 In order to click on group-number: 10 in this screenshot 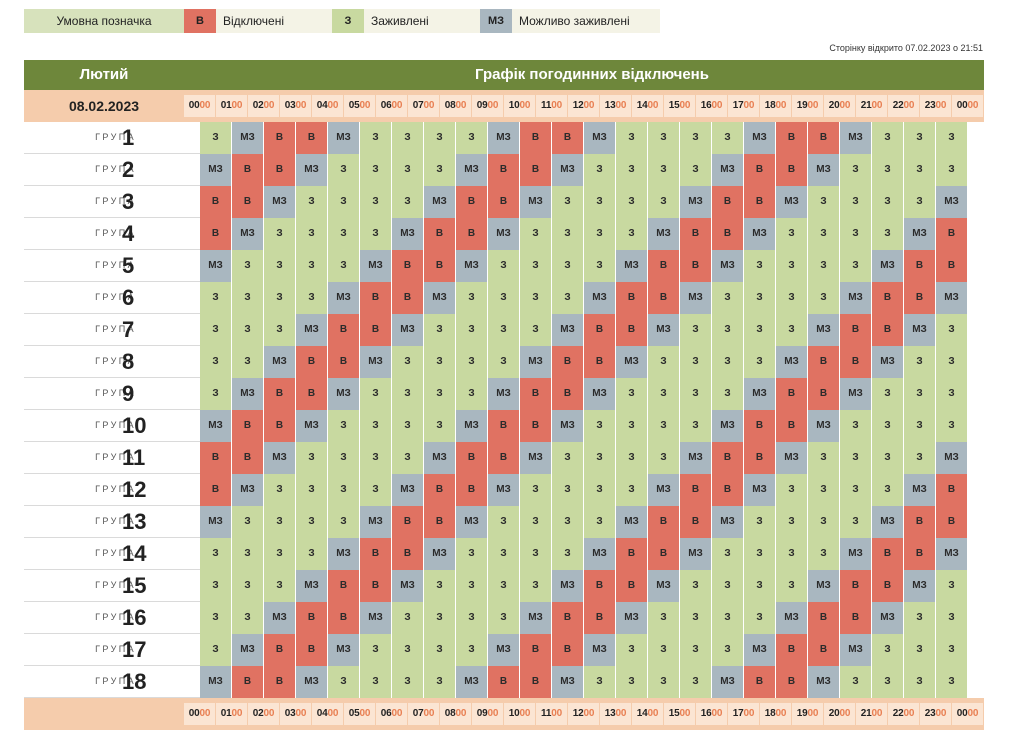, I will do `click(134, 425)`.